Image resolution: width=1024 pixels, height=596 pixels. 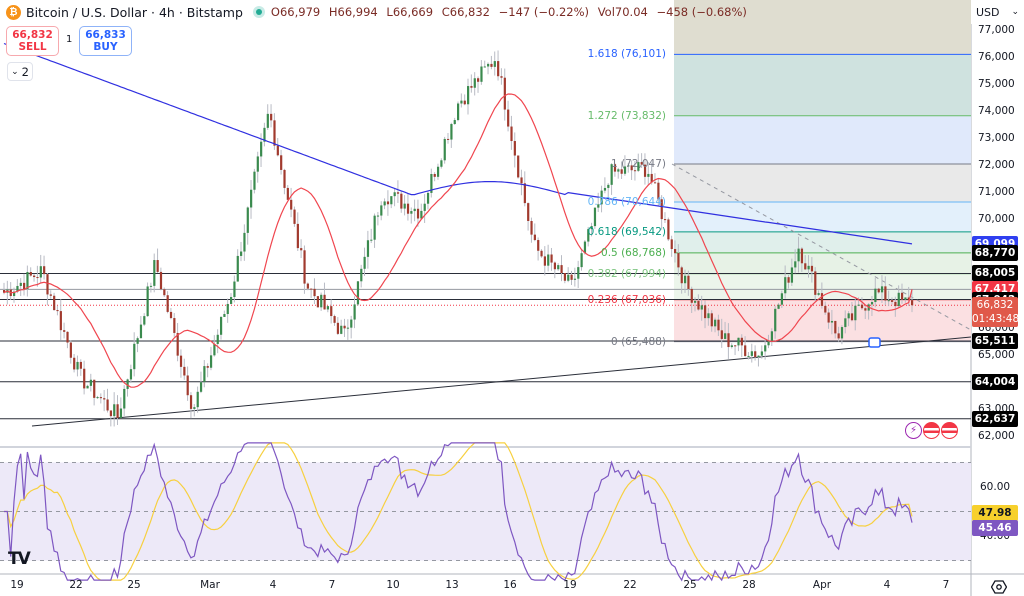 What do you see at coordinates (17, 585) in the screenshot?
I see `time-axis-tick: 19` at bounding box center [17, 585].